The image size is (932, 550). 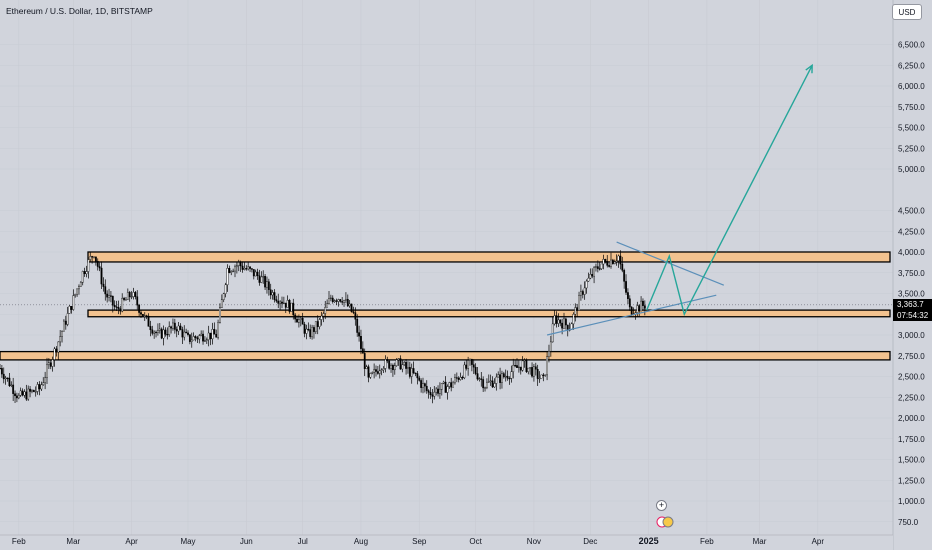 I want to click on symbol-title: Ethereum / U.S. Dollar, 1D, BITSTAMP, so click(x=79, y=11).